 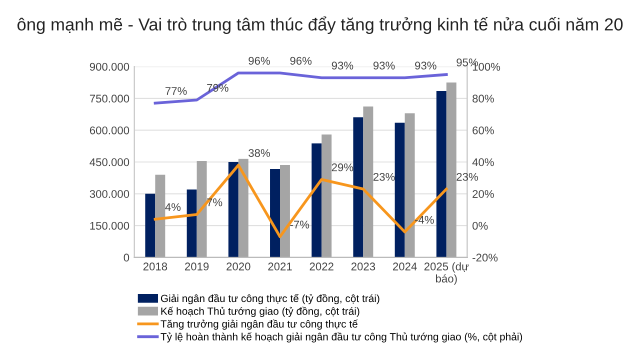 I want to click on chart-title: ông mạnh mẽ - Vai trò trung tâm thúc đẩy tăng trưởng kinh tế nửa cuối năm 20, so click(x=320, y=25).